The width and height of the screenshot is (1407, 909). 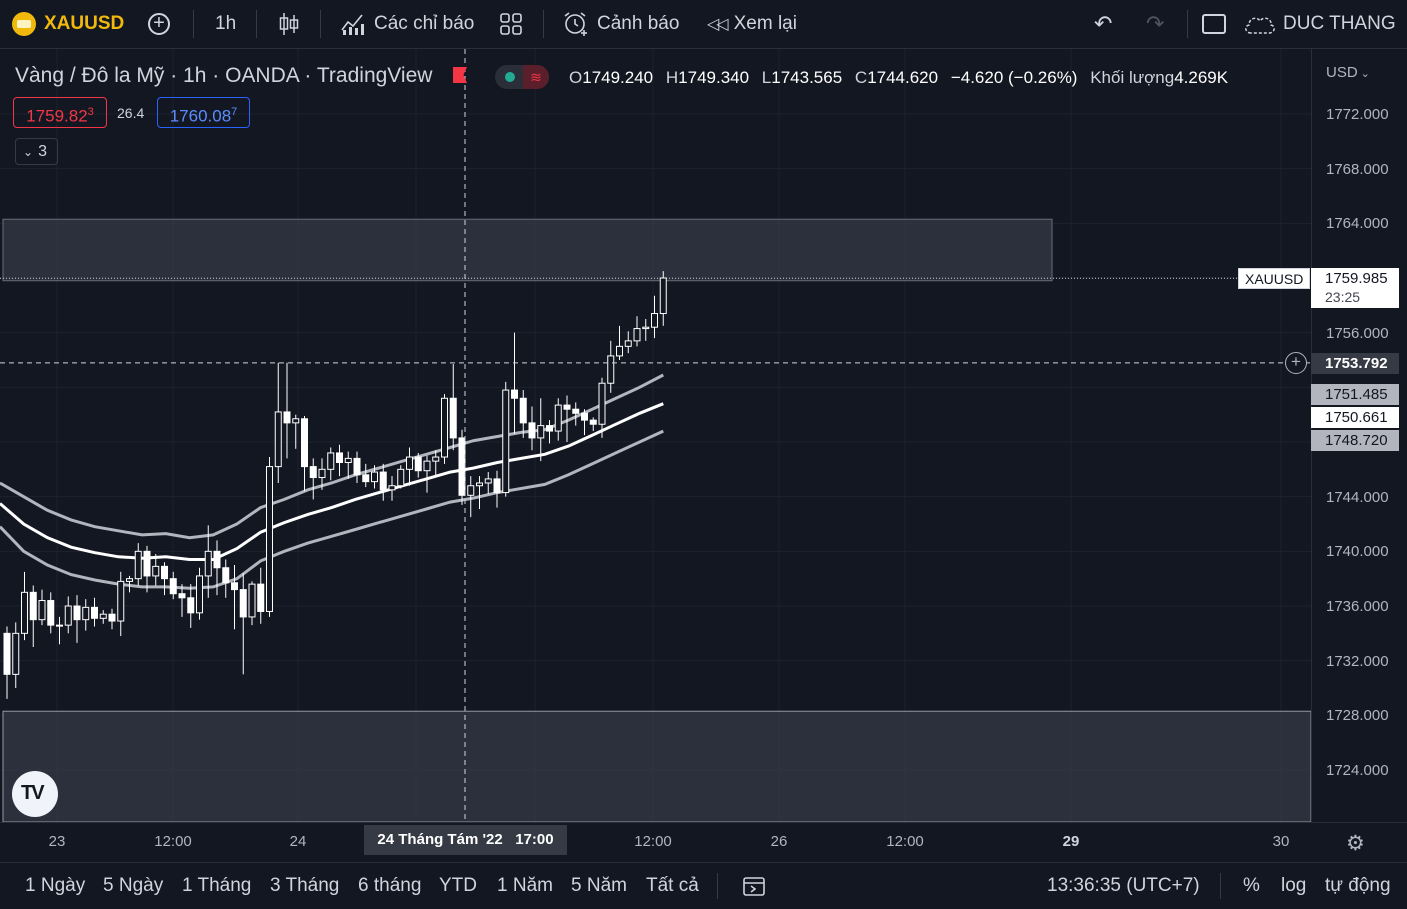 I want to click on buy-button: 1760.087, so click(x=203, y=112).